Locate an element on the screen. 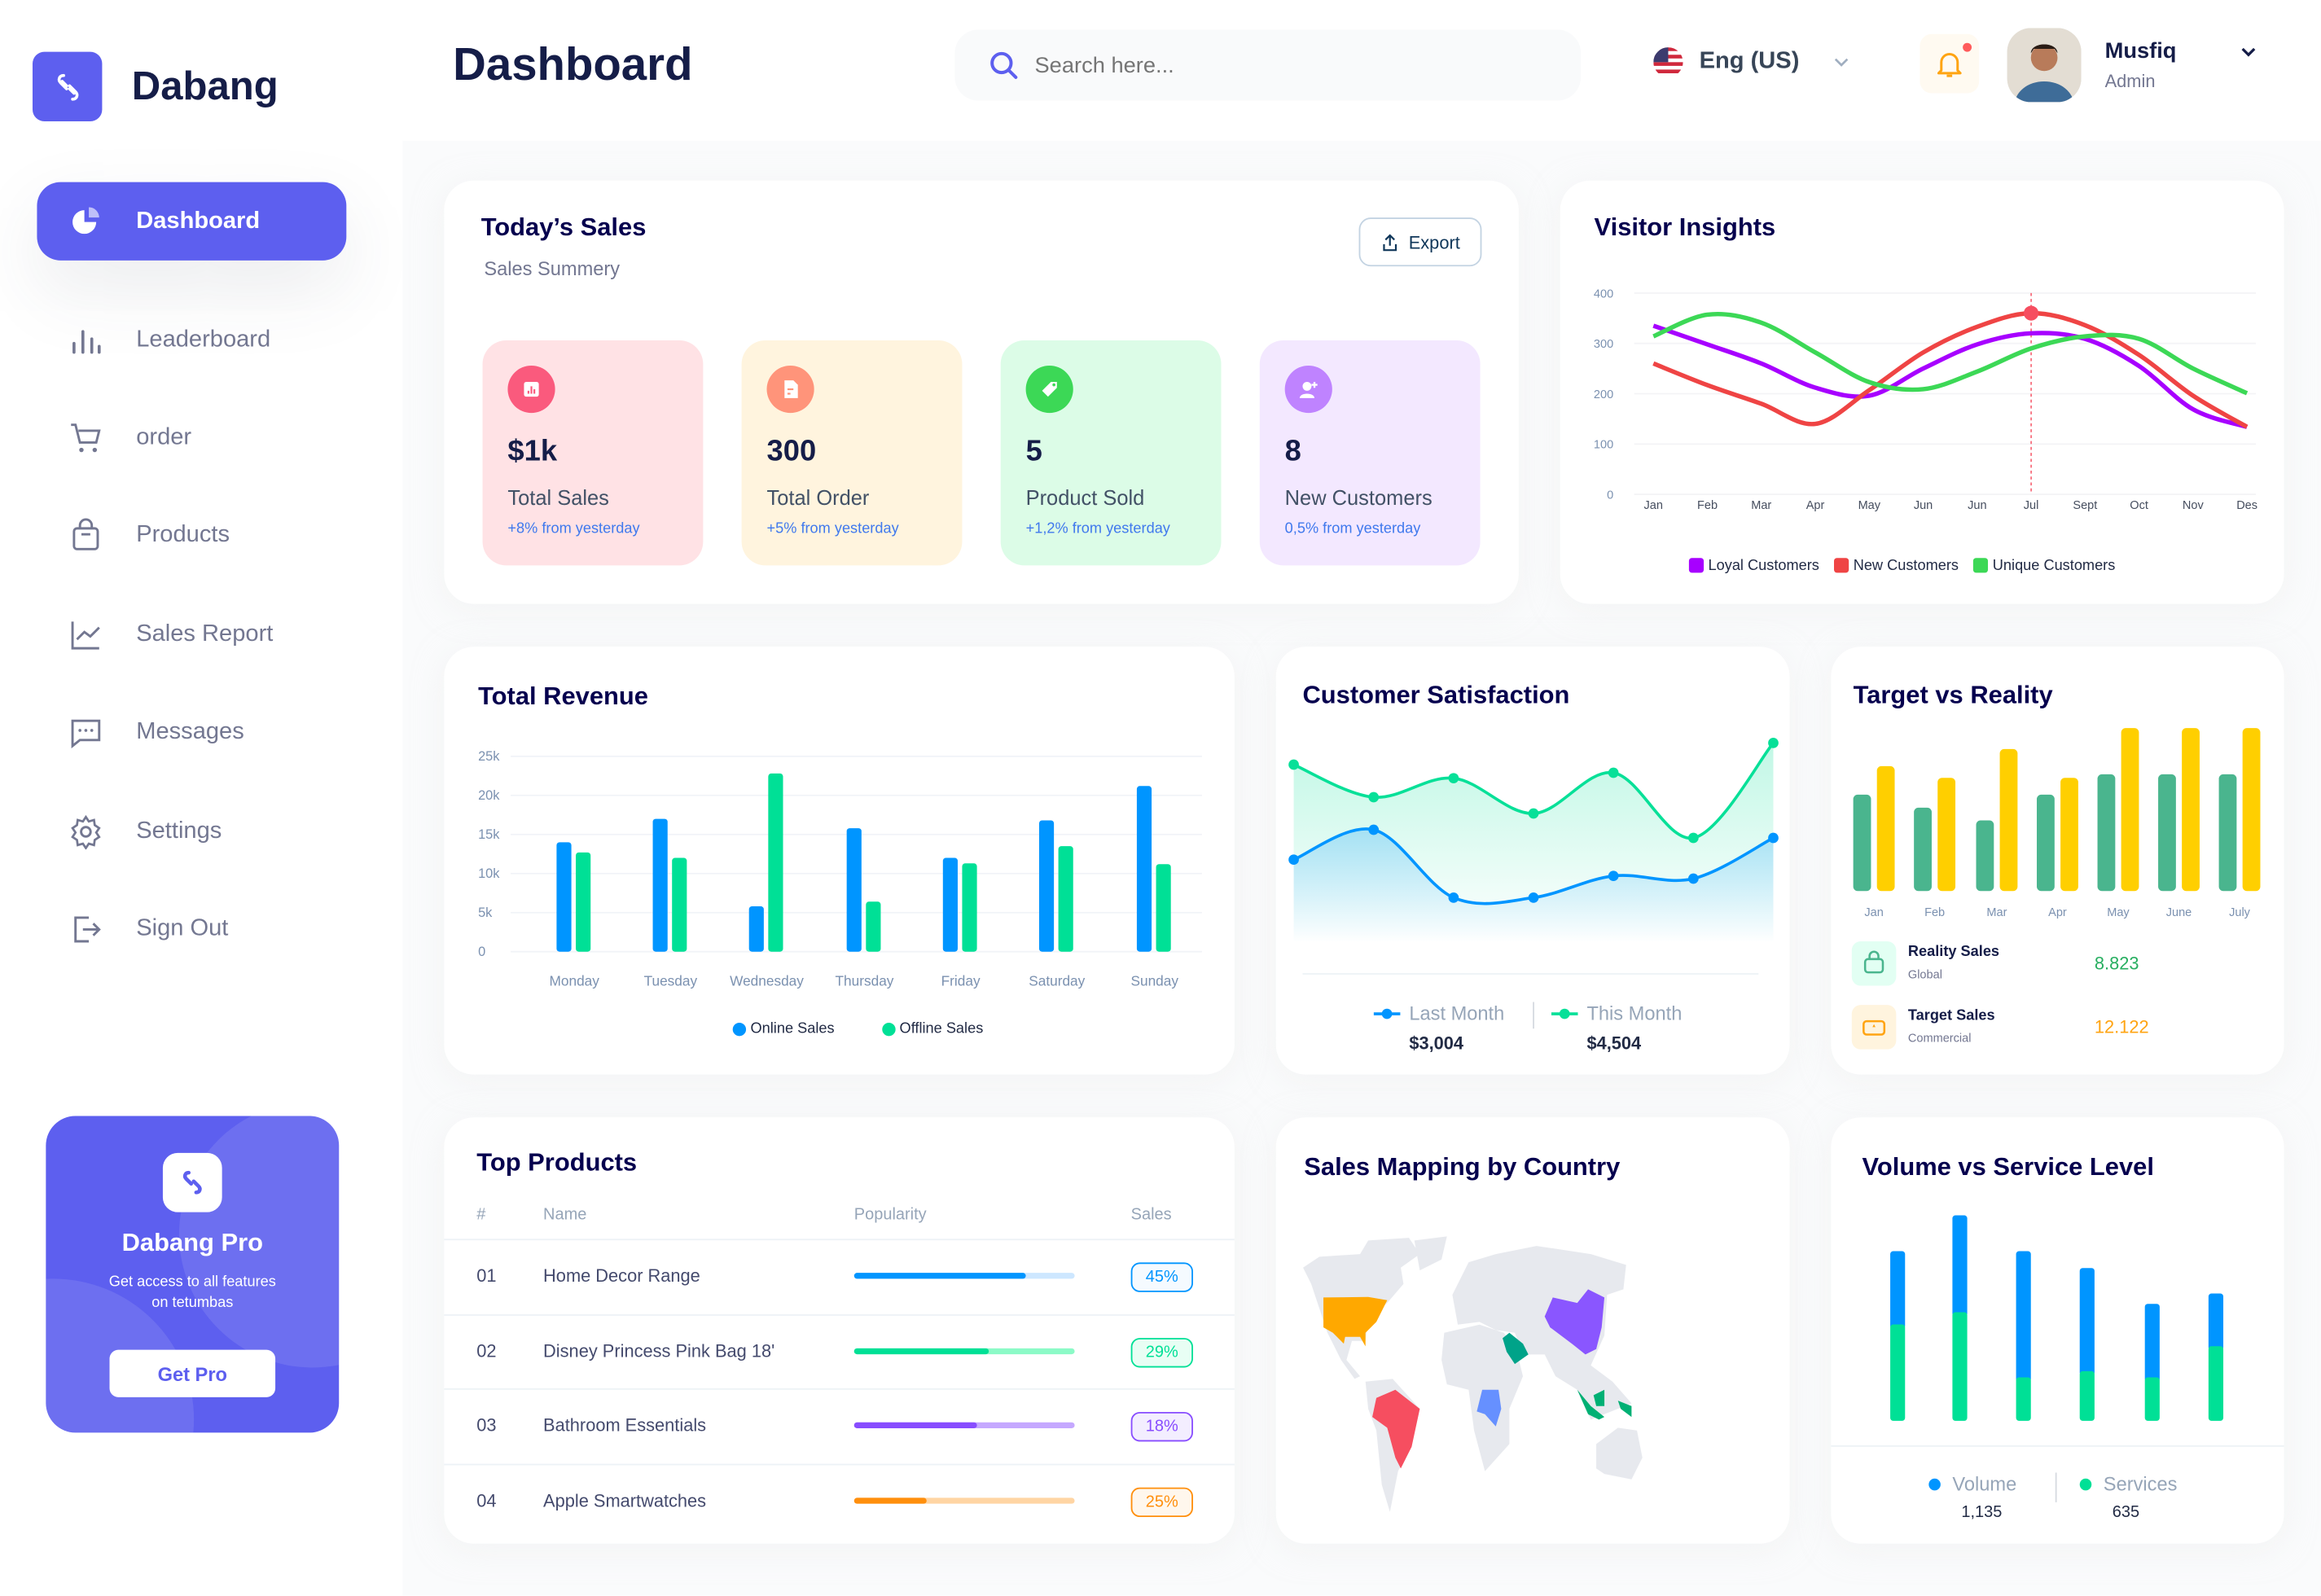  brand-logo-icon is located at coordinates (67, 86).